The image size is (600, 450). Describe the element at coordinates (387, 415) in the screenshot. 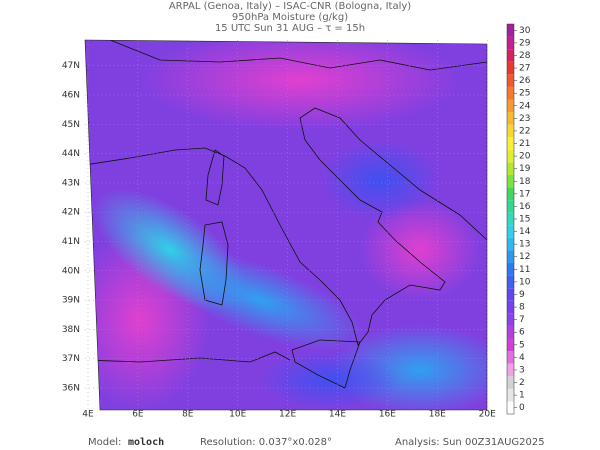

I see `lon-label: 16E` at that location.